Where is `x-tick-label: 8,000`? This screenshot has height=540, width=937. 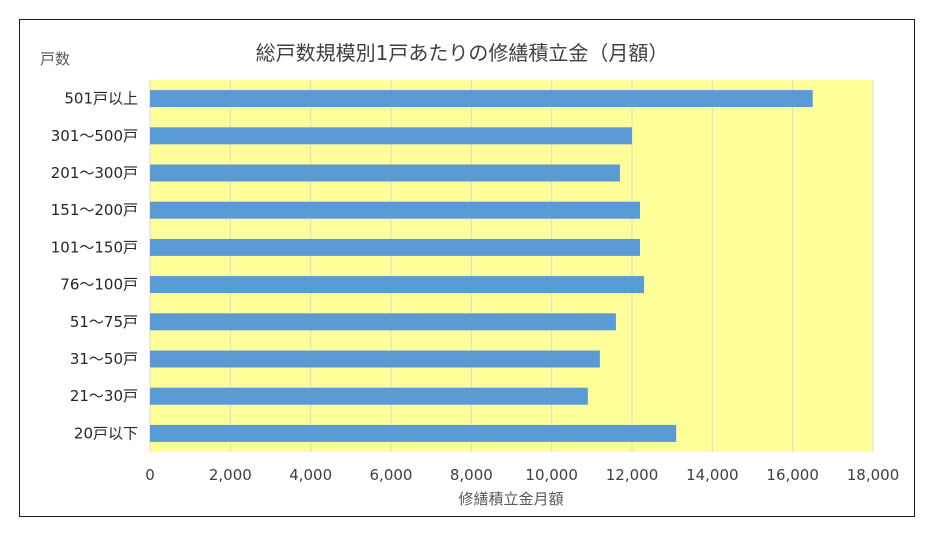
x-tick-label: 8,000 is located at coordinates (471, 475).